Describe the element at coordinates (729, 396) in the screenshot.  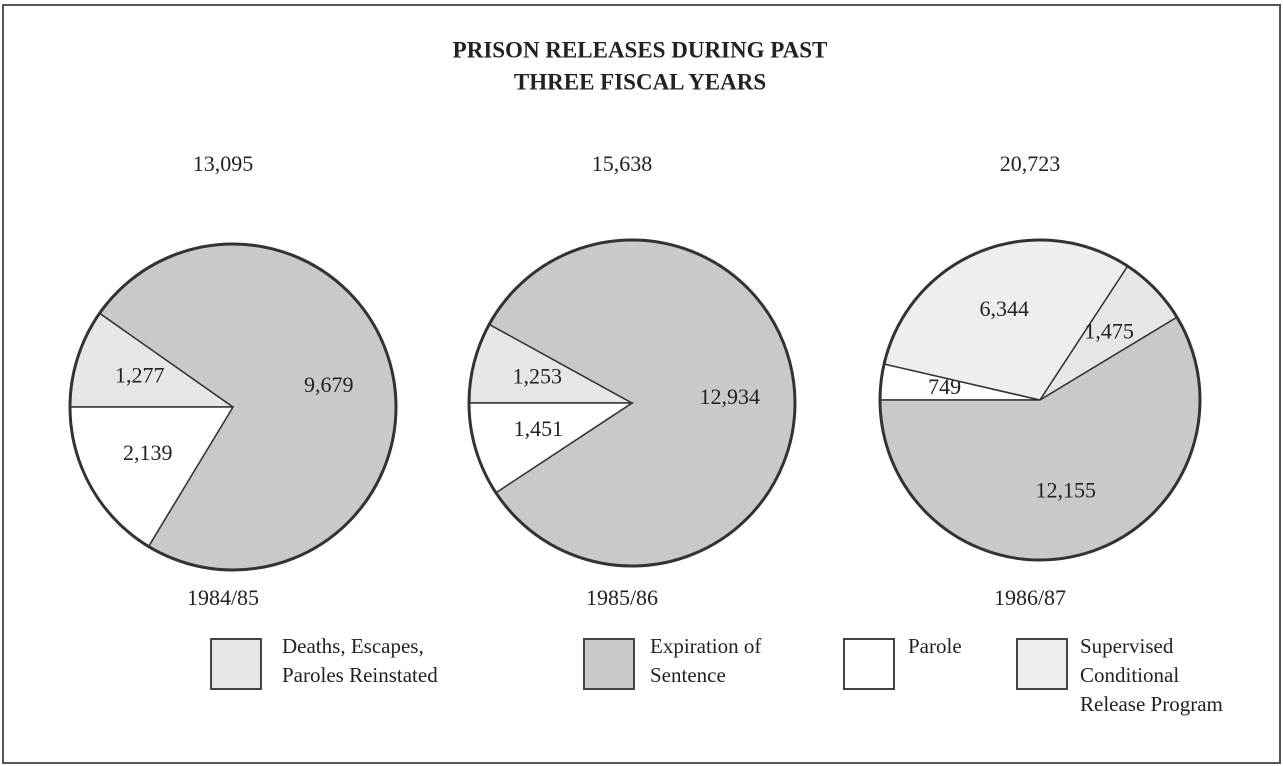
I see `slice-label: 12,934` at that location.